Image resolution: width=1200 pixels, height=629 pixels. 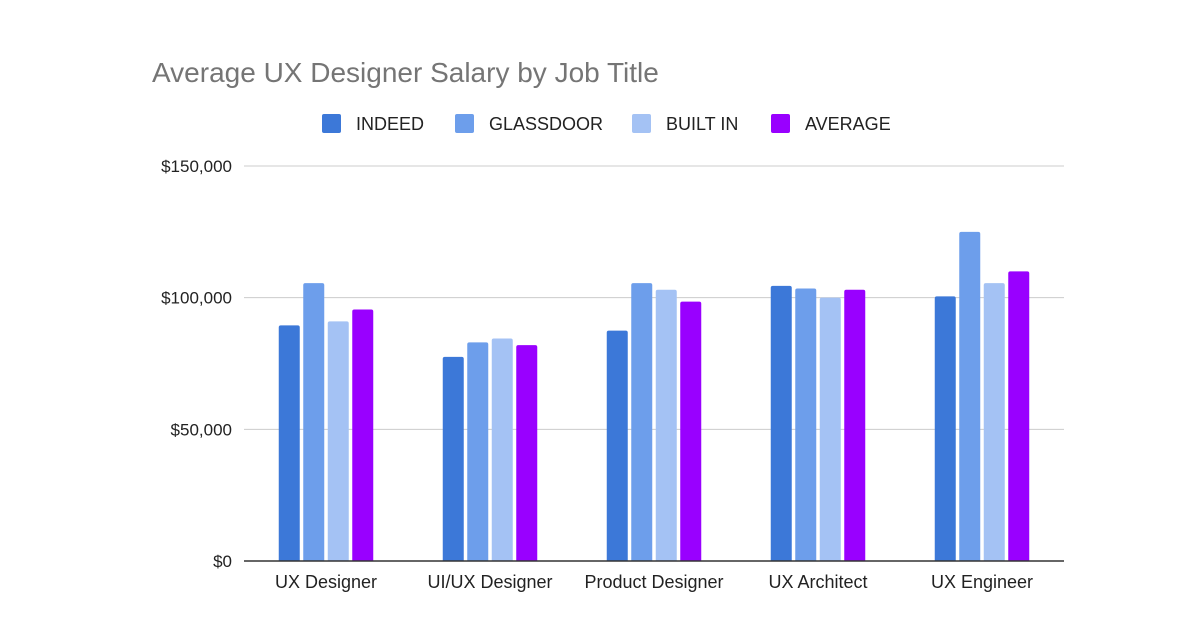 What do you see at coordinates (848, 124) in the screenshot?
I see `legend-label: AVERAGE` at bounding box center [848, 124].